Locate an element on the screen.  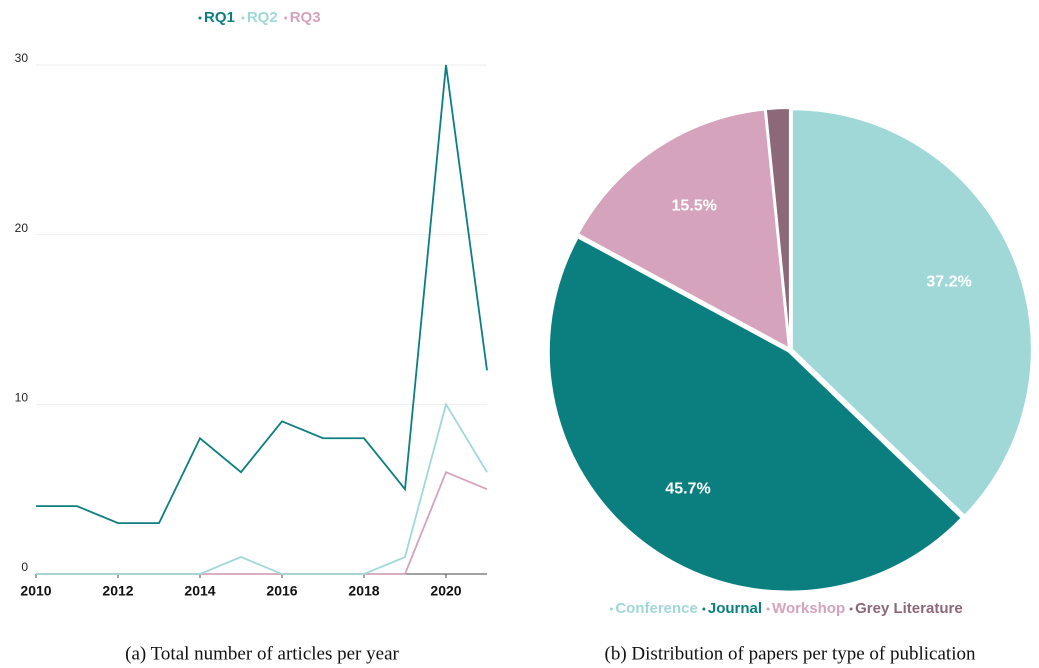
x-tick-label: 2012 is located at coordinates (117, 591).